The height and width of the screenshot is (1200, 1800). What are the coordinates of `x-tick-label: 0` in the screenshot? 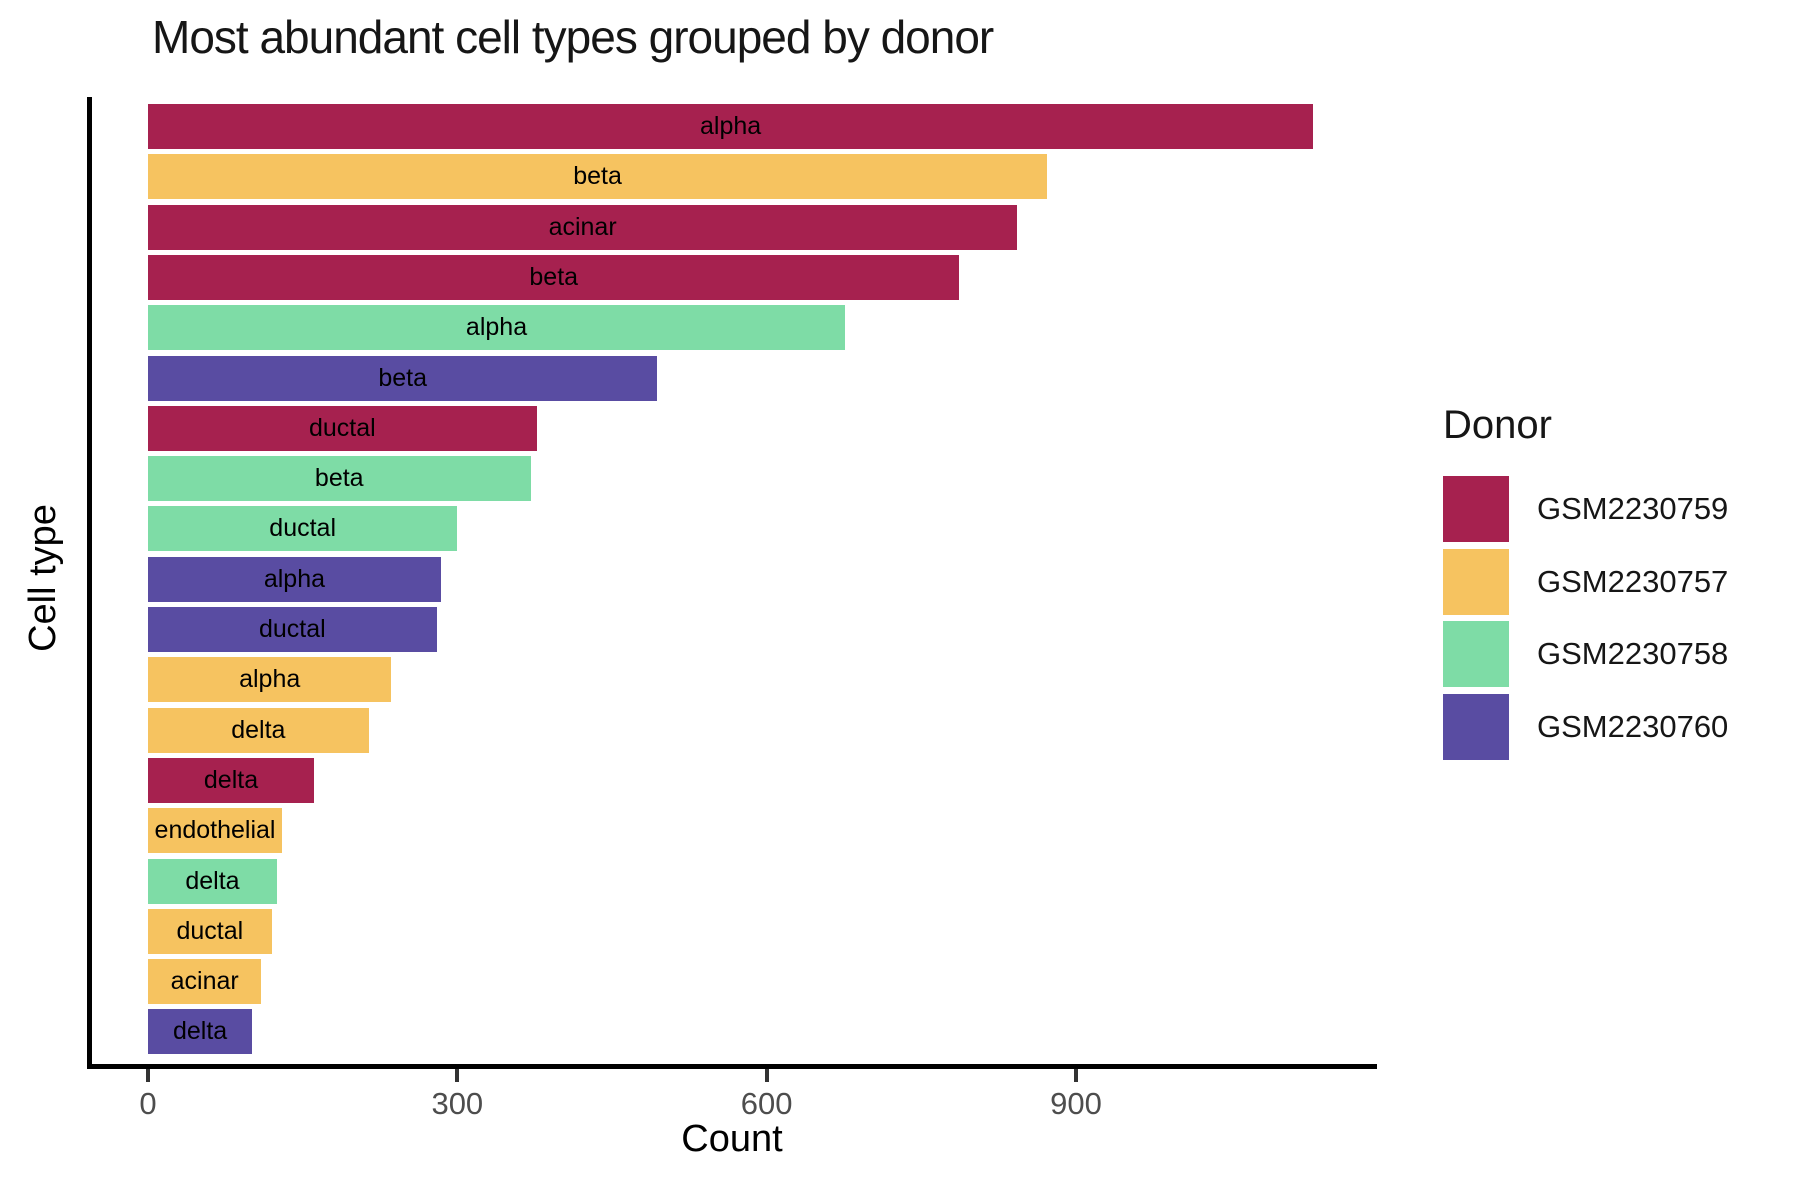 It's located at (148, 1103).